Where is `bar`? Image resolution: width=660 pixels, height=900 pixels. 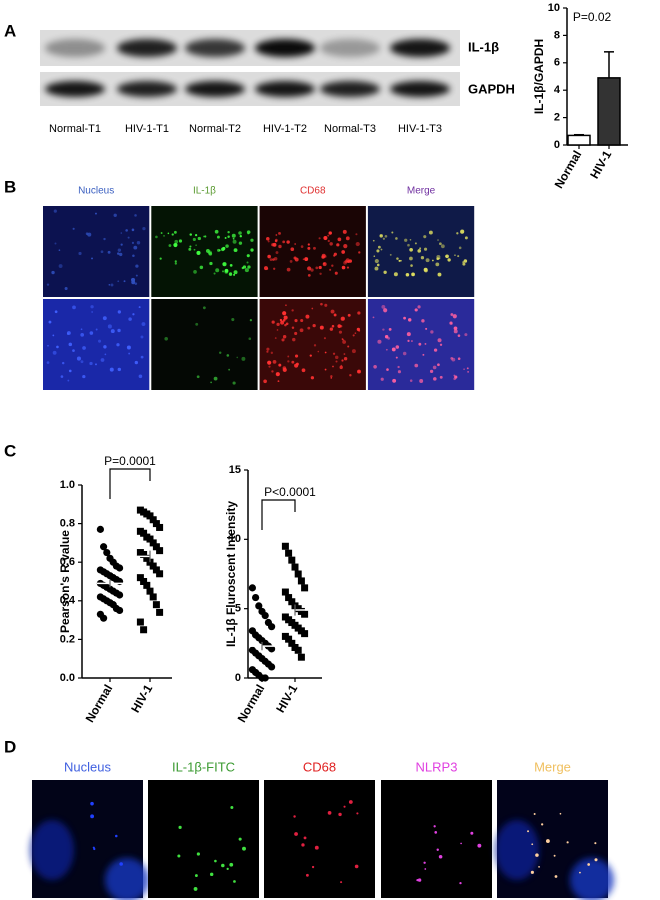 bar is located at coordinates (609, 111).